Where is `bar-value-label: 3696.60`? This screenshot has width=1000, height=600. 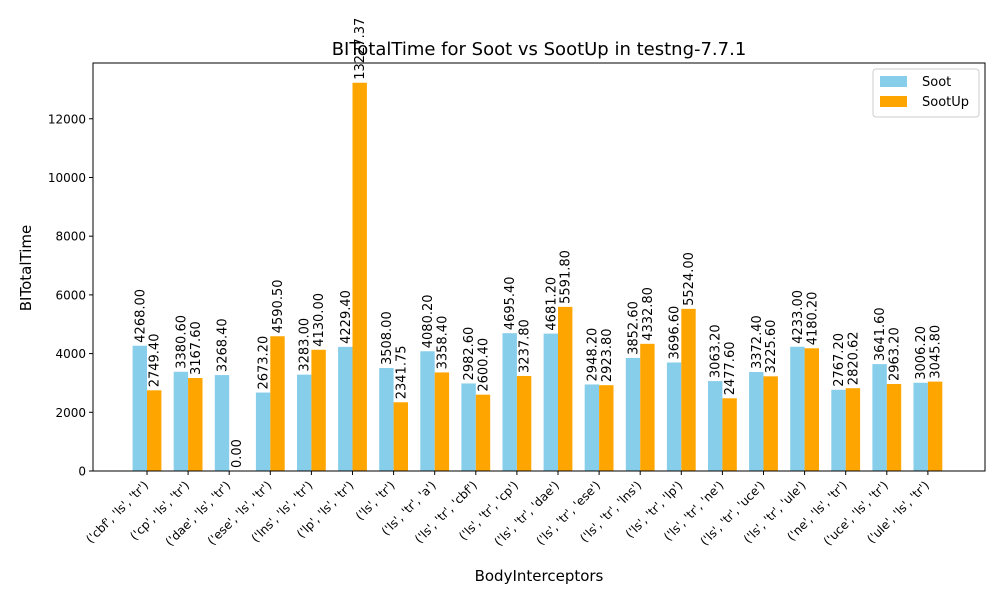 bar-value-label: 3696.60 is located at coordinates (675, 333).